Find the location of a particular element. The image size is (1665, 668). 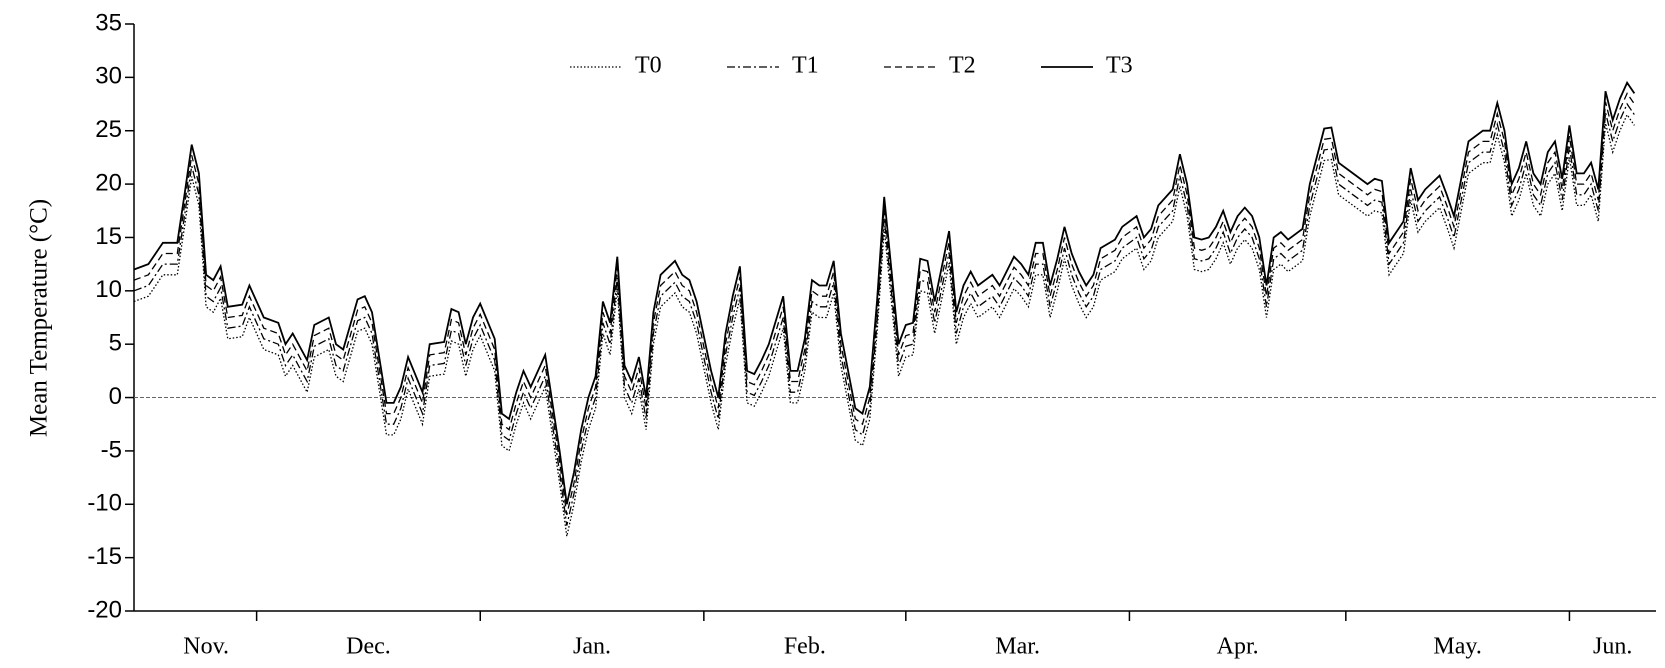

x-tick-label: Mar. is located at coordinates (1017, 647).